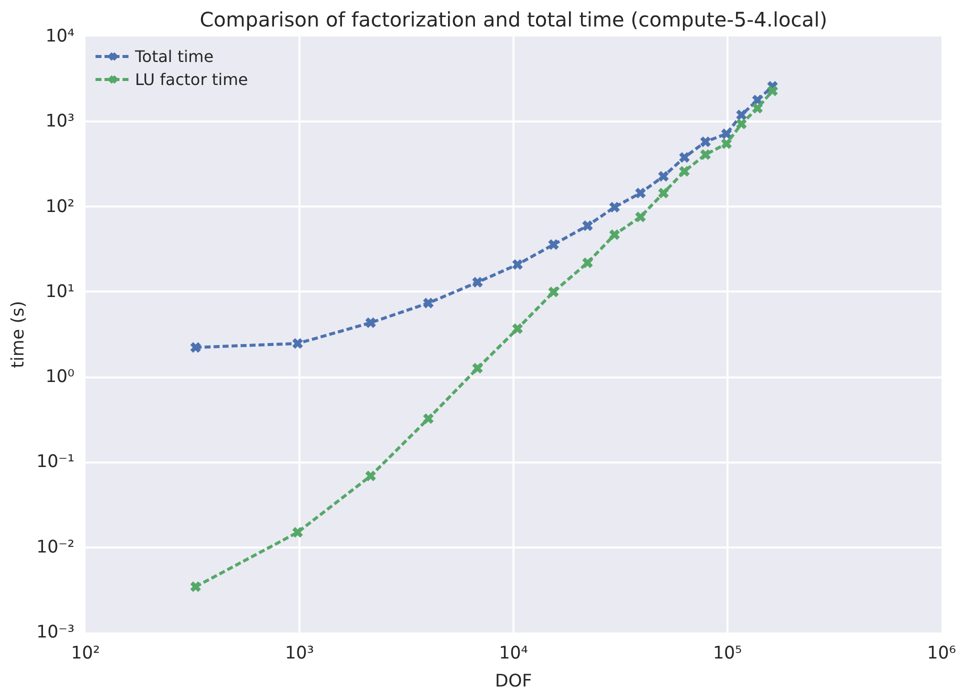  Describe the element at coordinates (85, 654) in the screenshot. I see `x-tick-label: 10²` at that location.